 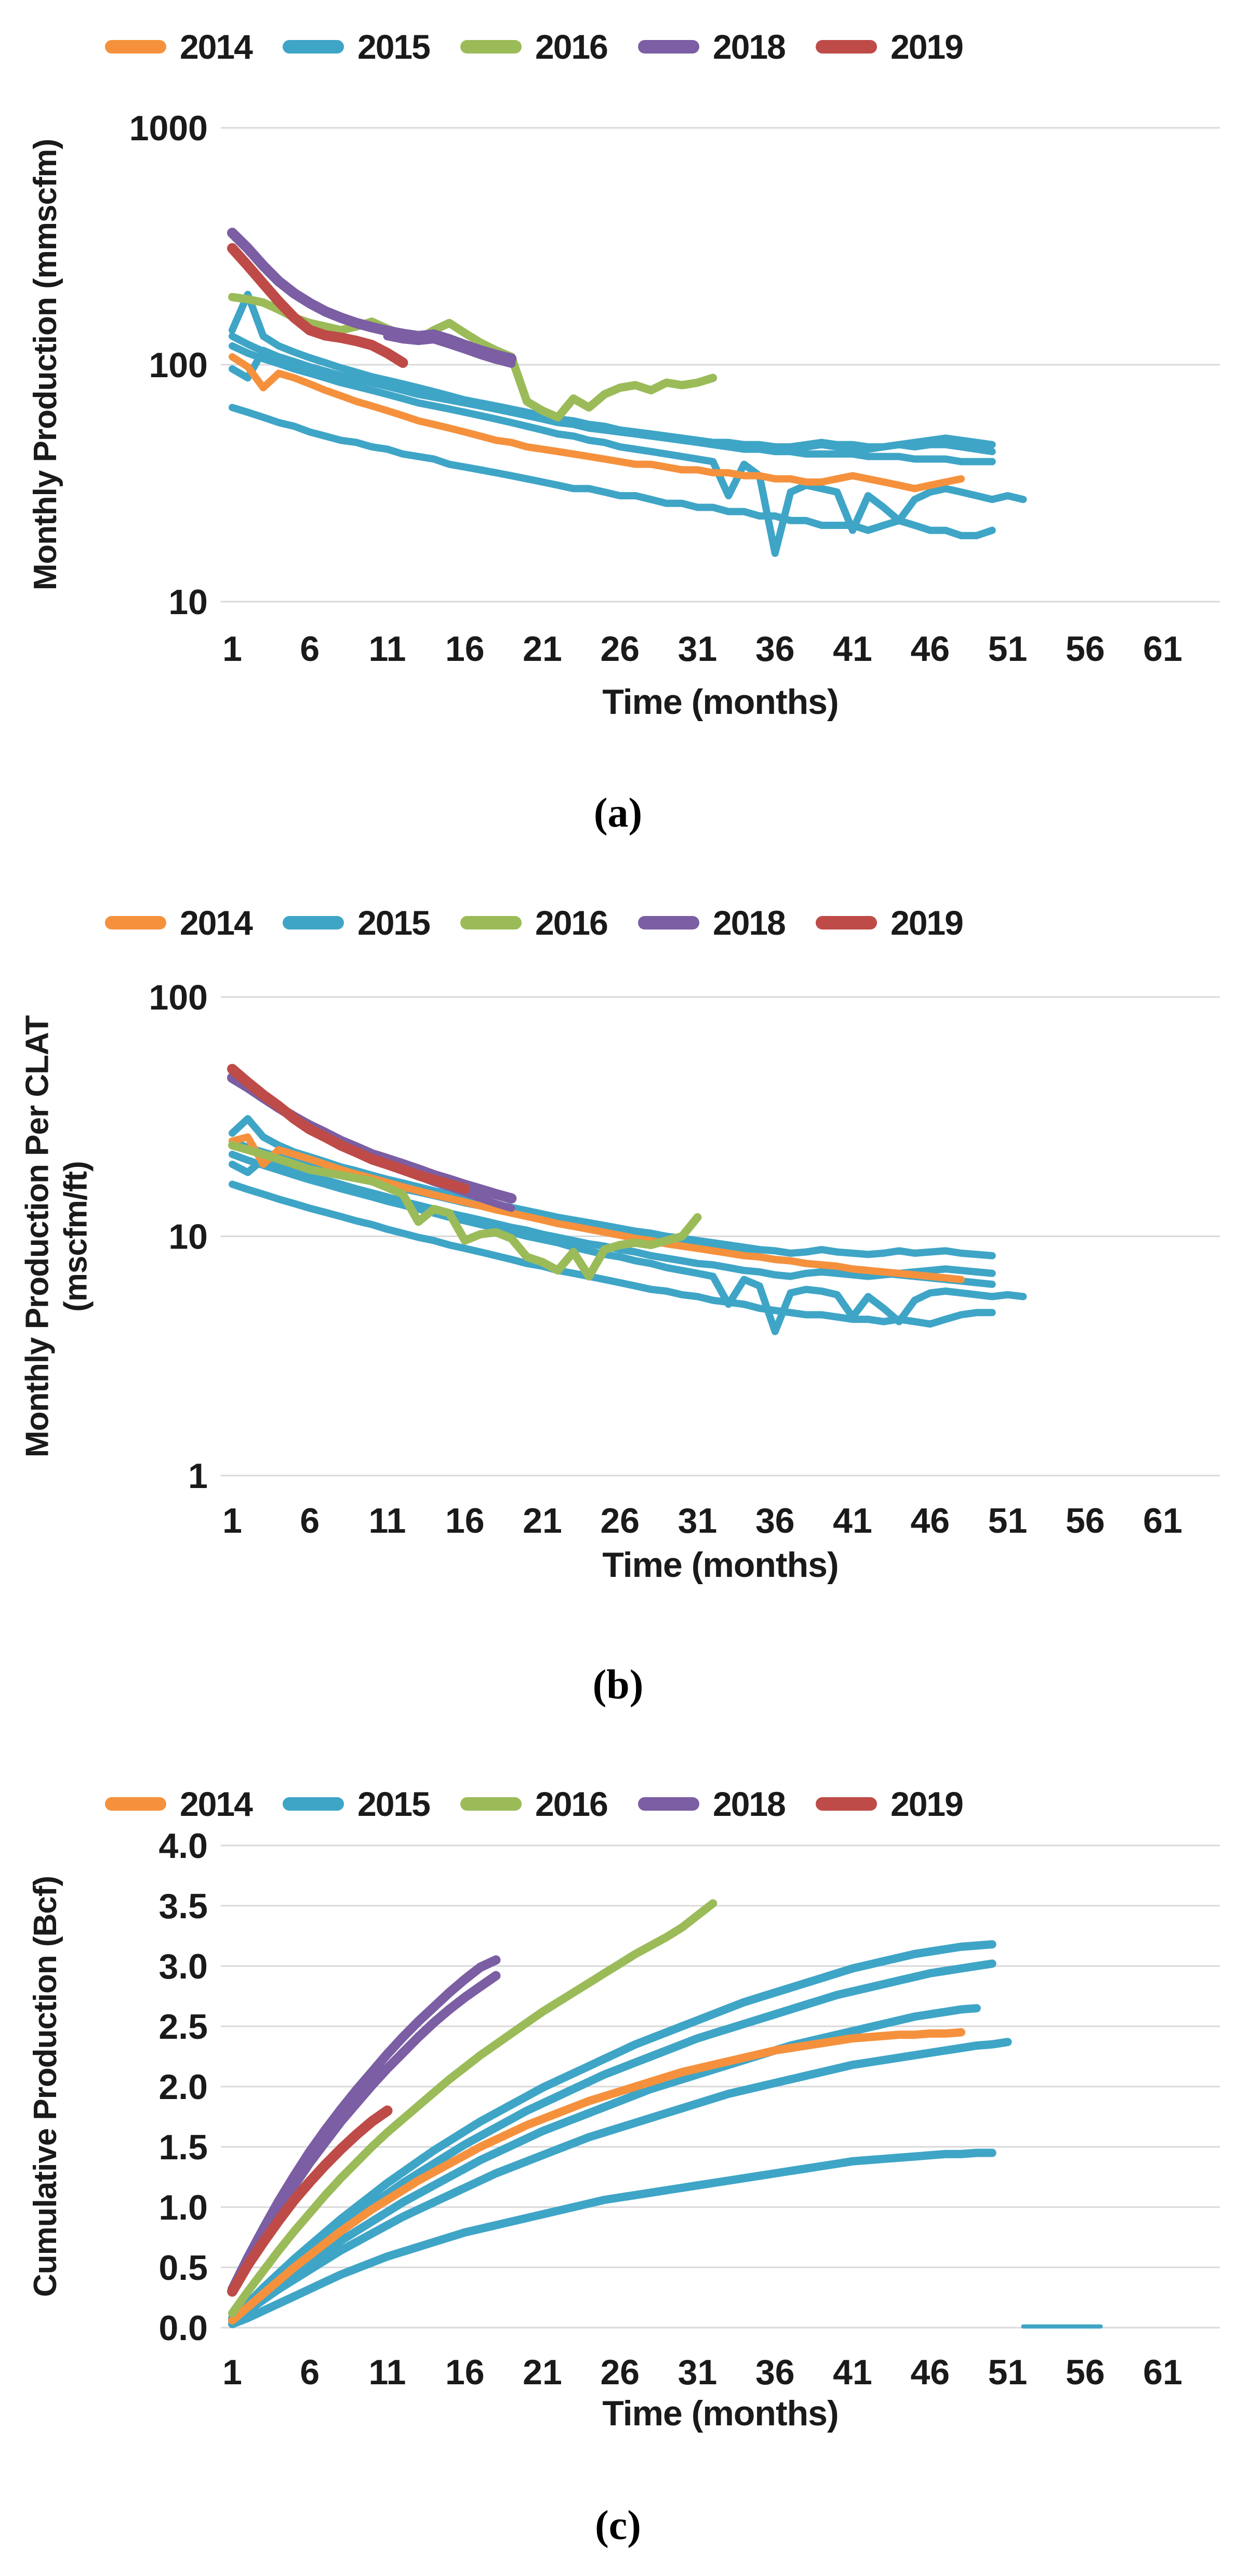 I want to click on legend-swatch-2018, so click(x=668, y=47).